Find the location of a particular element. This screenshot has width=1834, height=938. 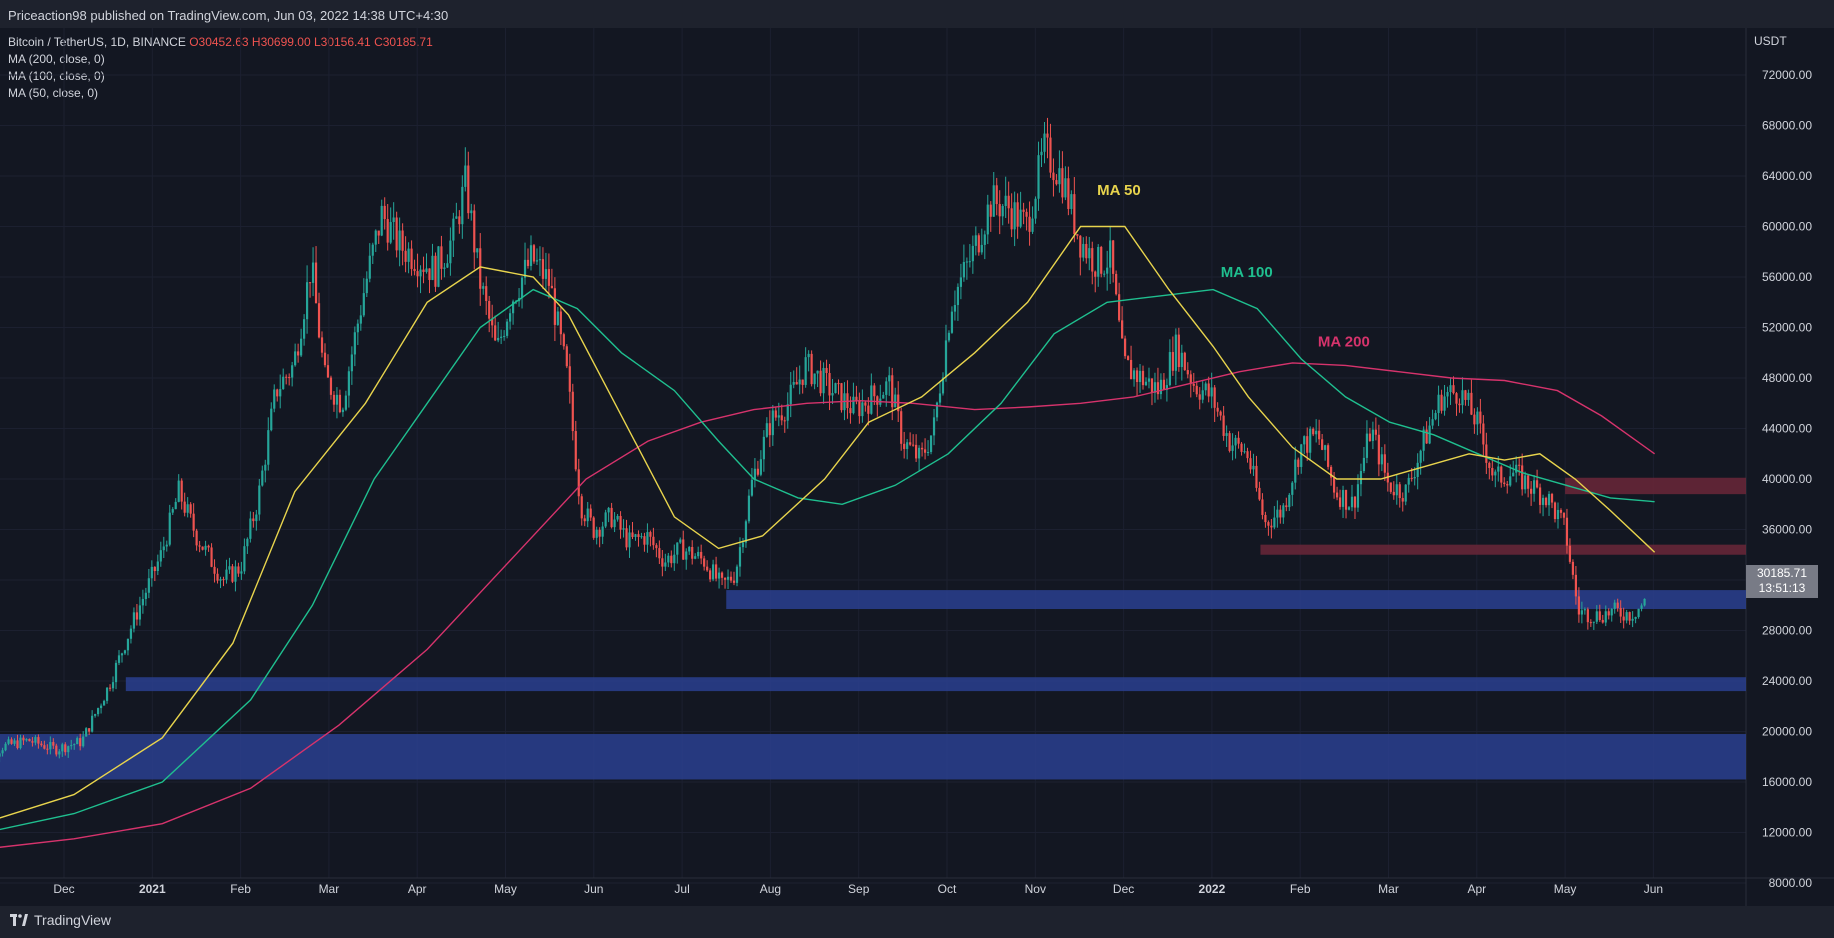

current-price-value: 30185.71 is located at coordinates (1782, 573).